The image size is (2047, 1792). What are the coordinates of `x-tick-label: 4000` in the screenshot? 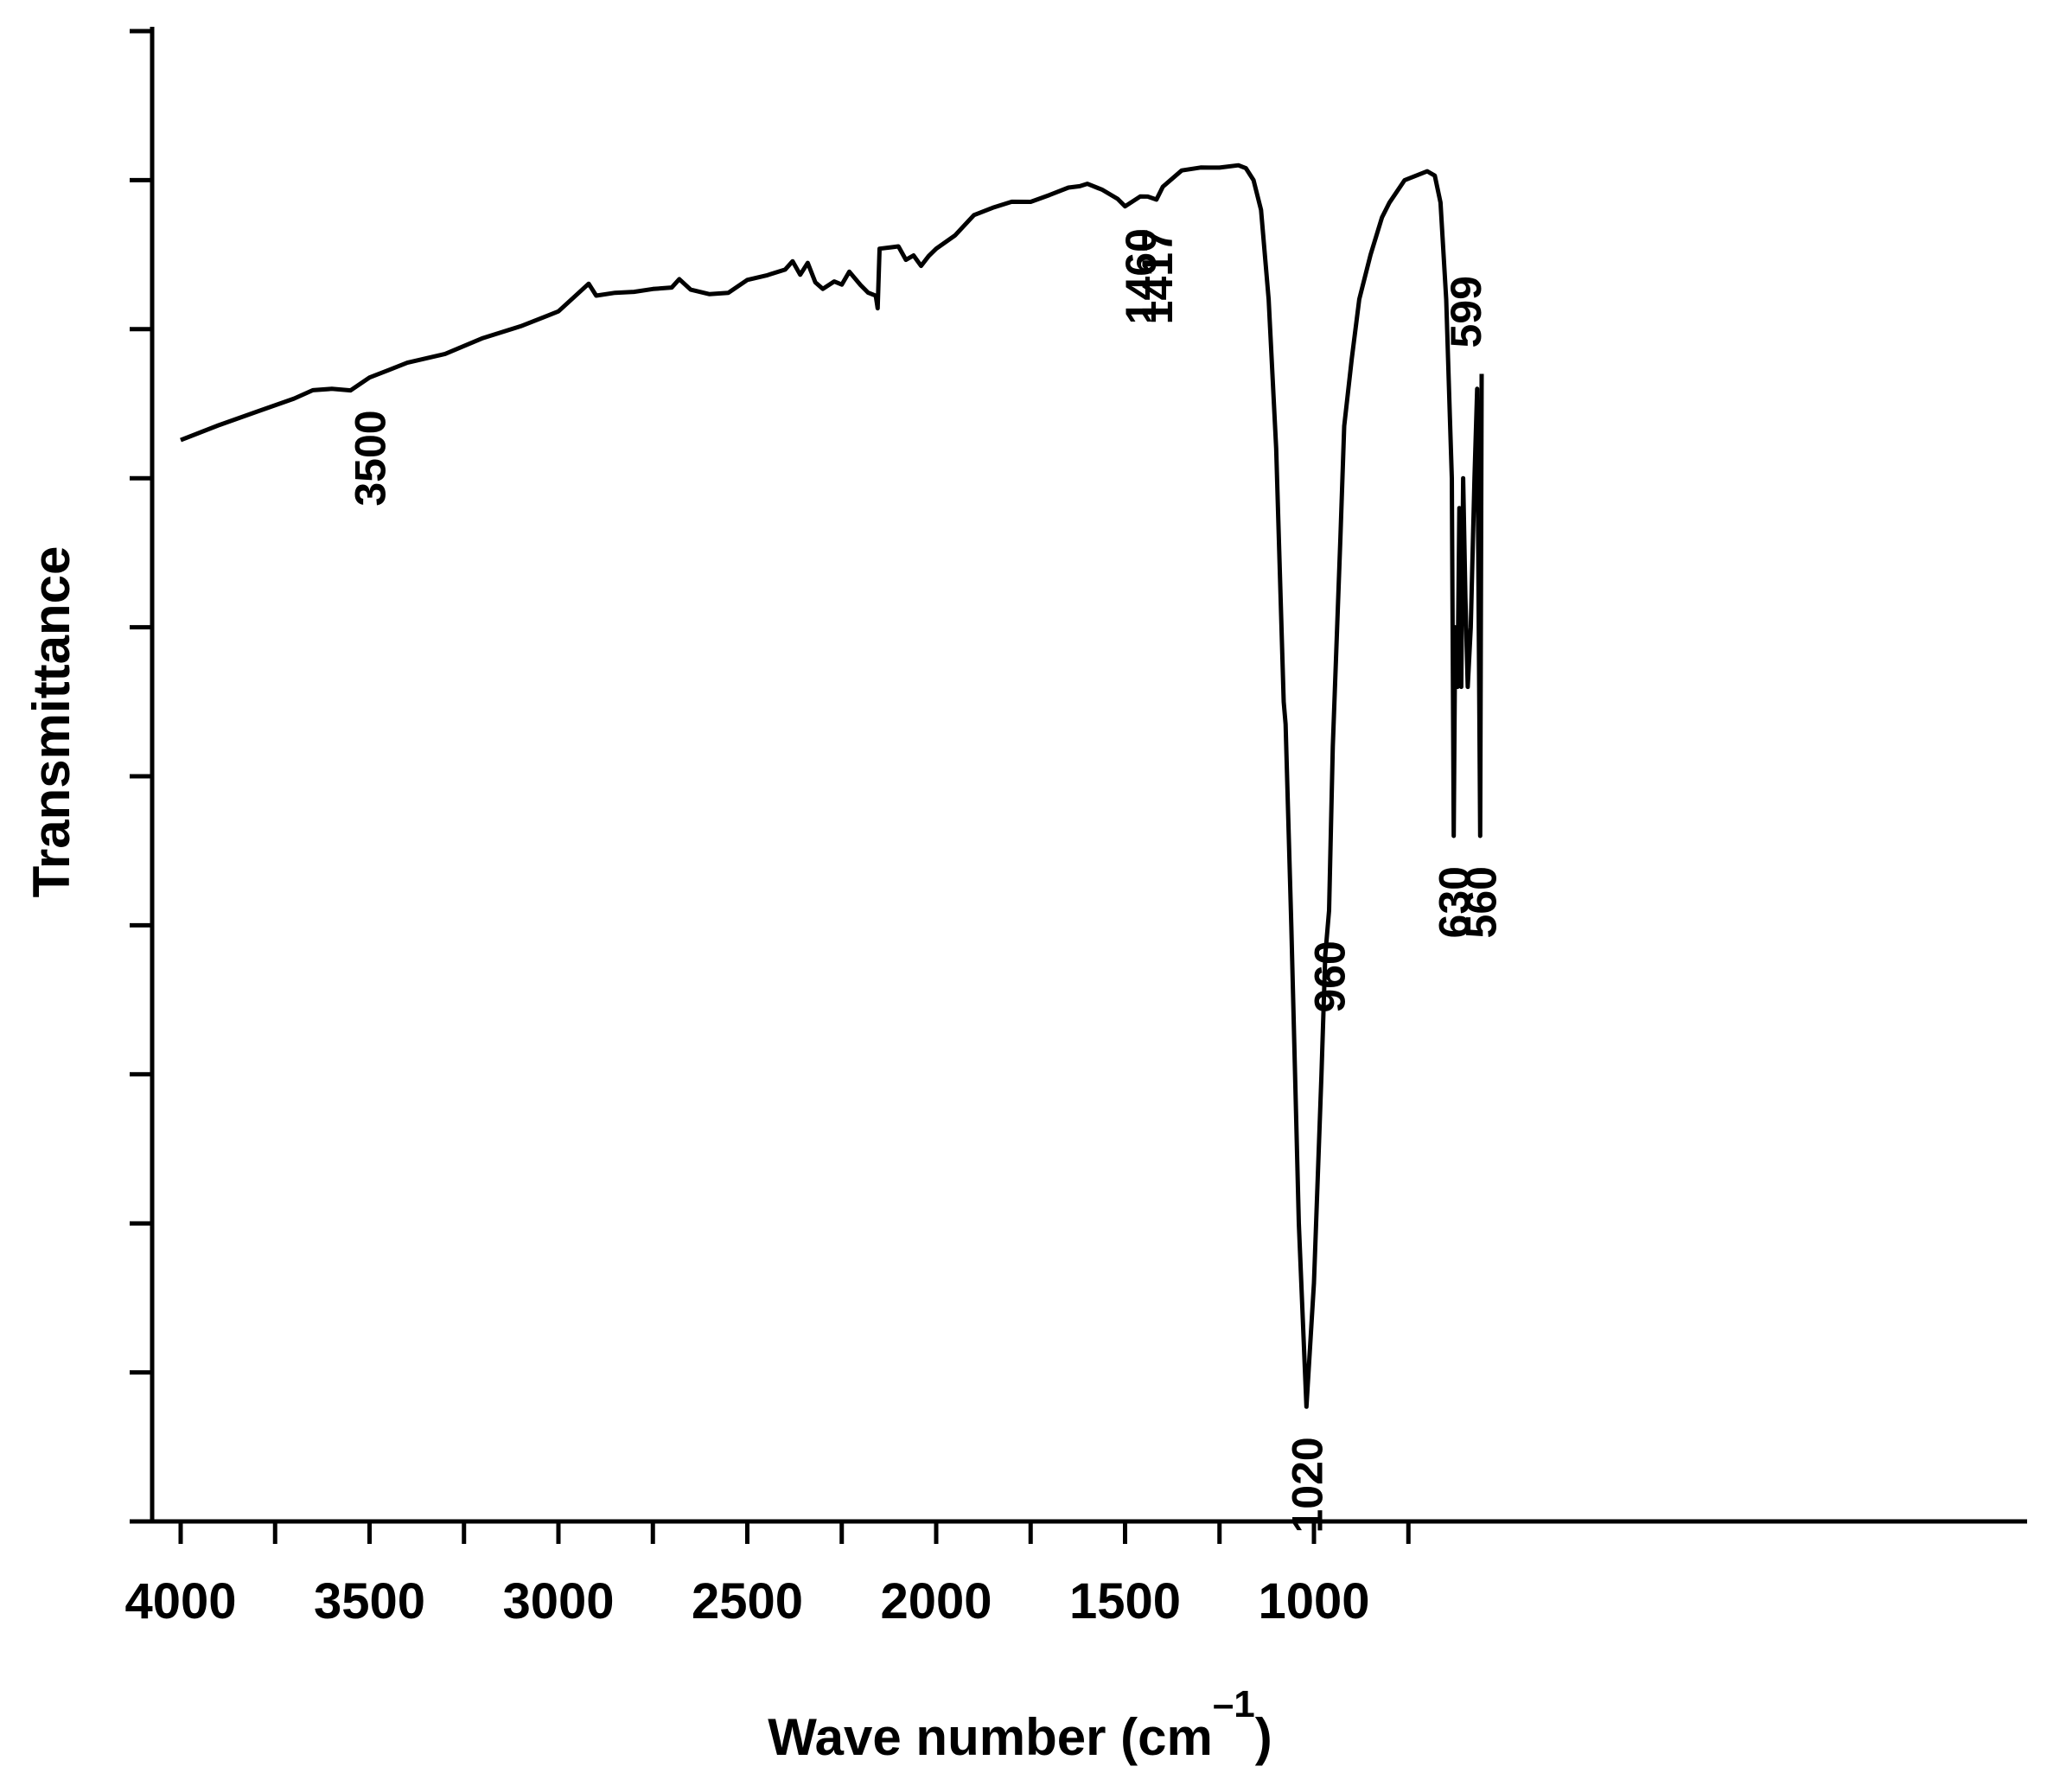 It's located at (180, 1601).